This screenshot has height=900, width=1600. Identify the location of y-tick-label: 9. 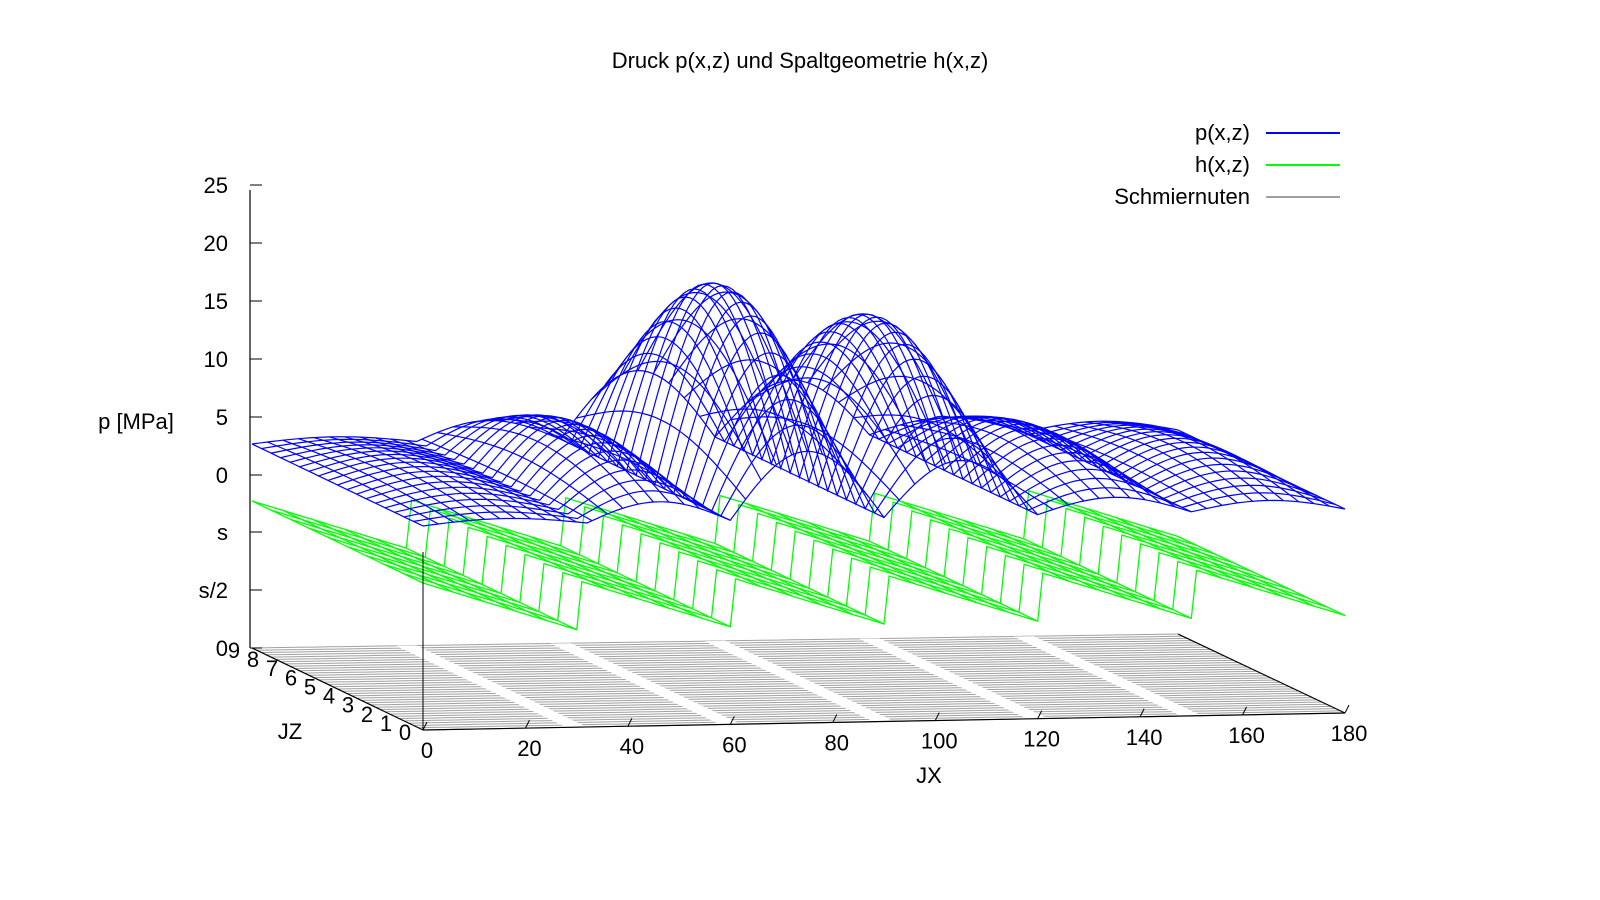
(234, 650).